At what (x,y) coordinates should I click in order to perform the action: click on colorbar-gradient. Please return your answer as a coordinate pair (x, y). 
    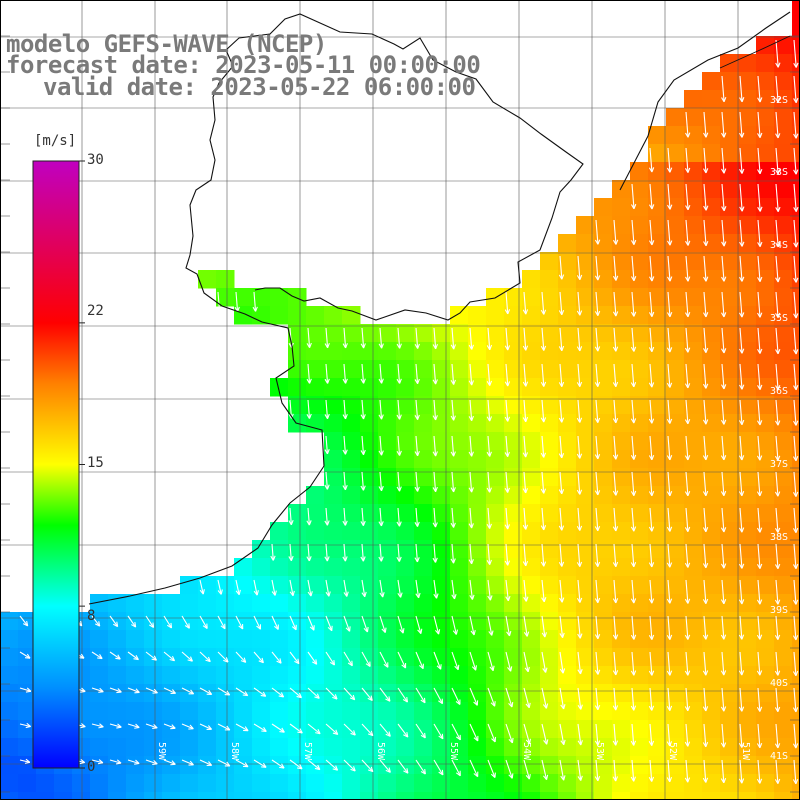
    Looking at the image, I should click on (56, 464).